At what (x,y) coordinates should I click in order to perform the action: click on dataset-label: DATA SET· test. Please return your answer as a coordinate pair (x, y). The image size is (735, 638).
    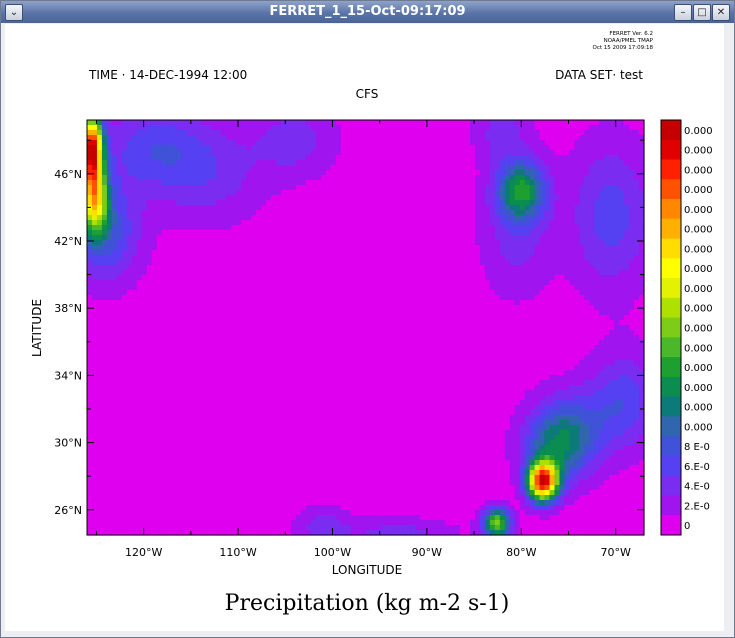
    Looking at the image, I should click on (599, 75).